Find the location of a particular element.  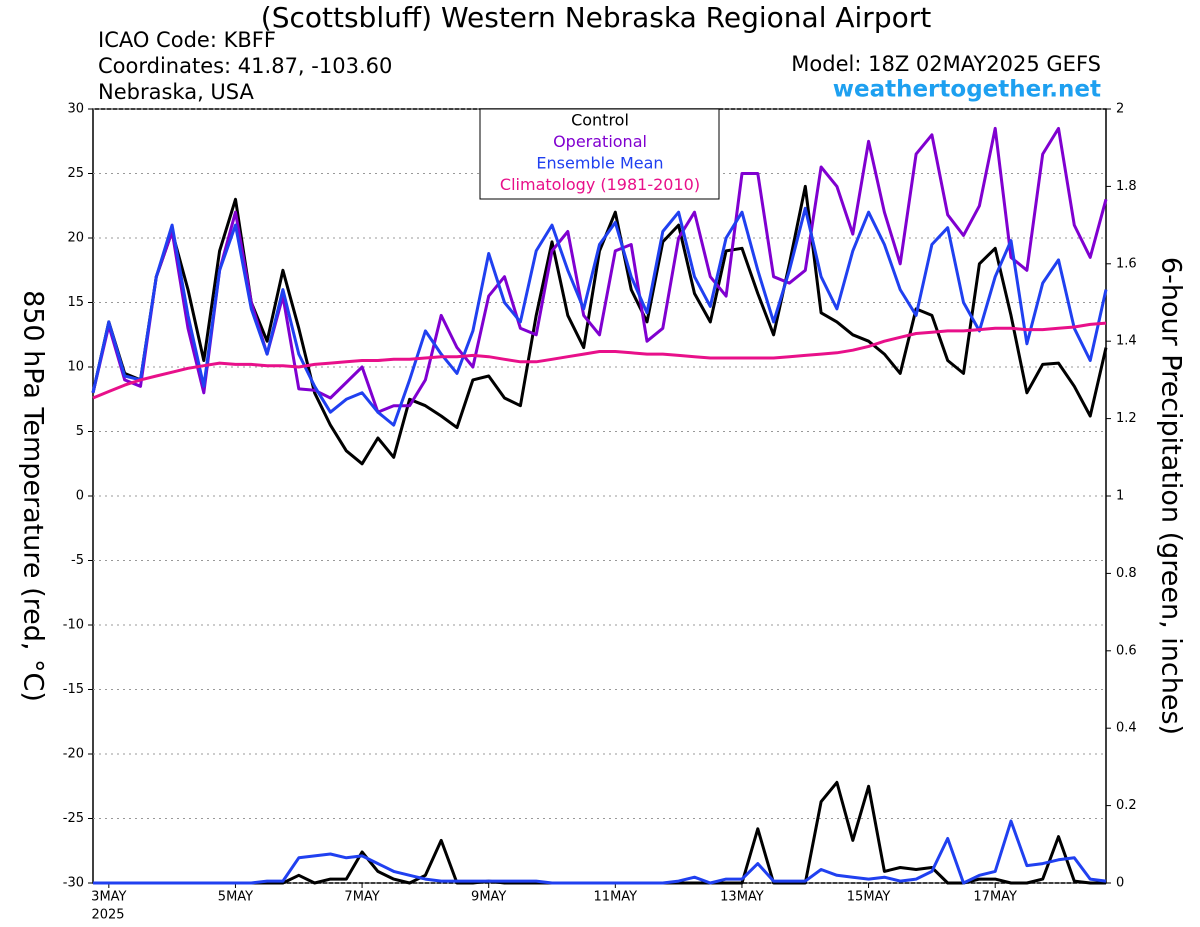

y-tick-label: -15 is located at coordinates (73, 689).